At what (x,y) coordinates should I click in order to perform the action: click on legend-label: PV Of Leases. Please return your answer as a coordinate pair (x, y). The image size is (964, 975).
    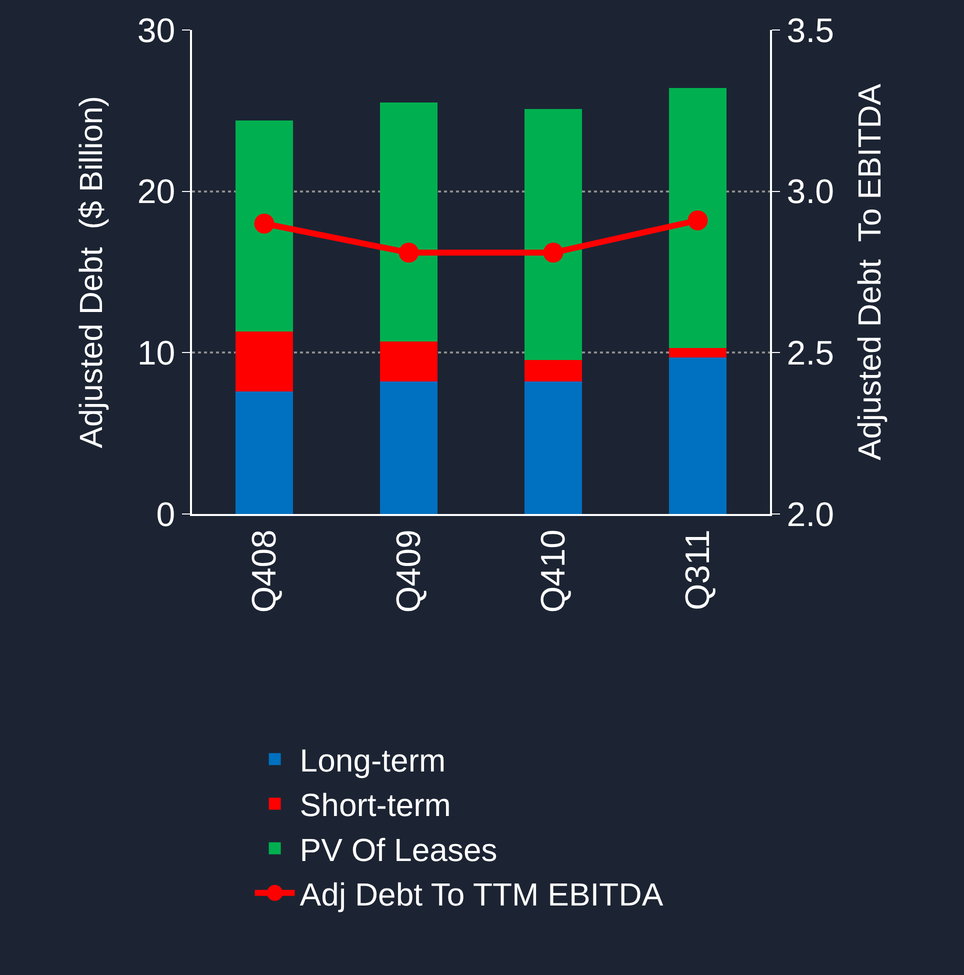
    Looking at the image, I should click on (399, 850).